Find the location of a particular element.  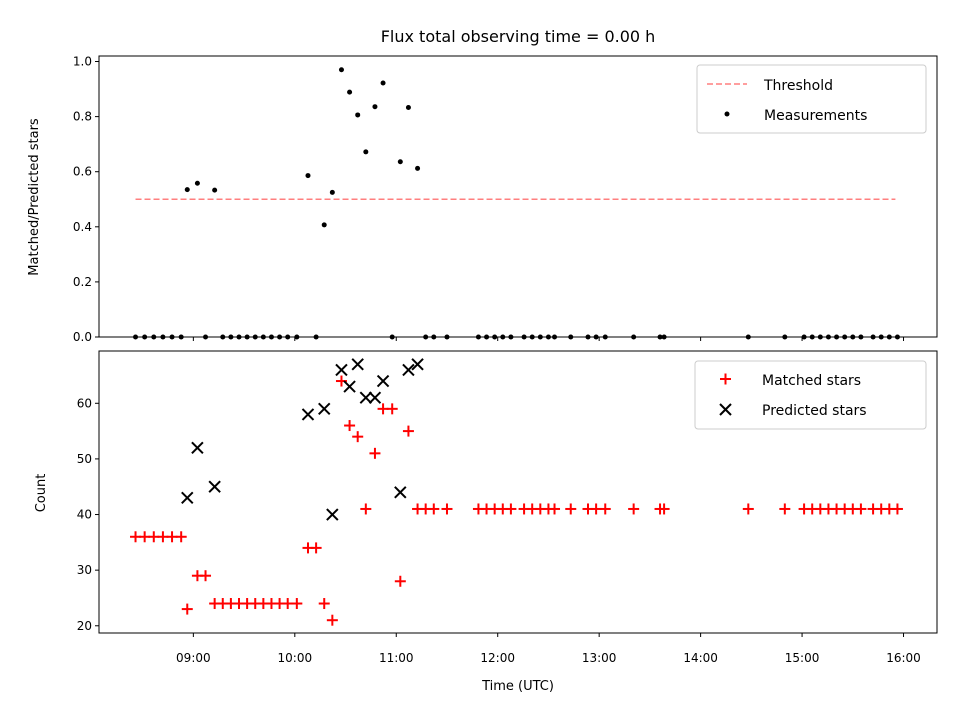

legend-measurements-swatch is located at coordinates (727, 114).